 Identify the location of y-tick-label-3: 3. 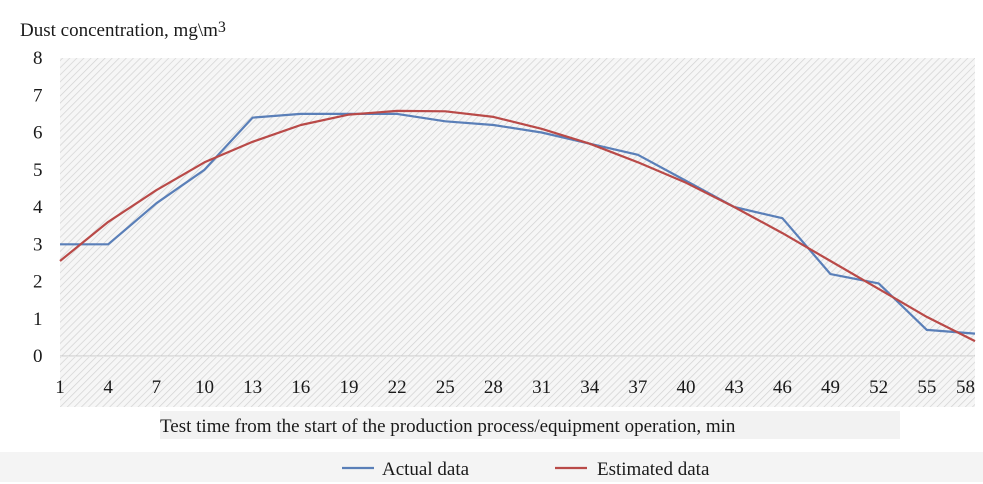
(38, 244).